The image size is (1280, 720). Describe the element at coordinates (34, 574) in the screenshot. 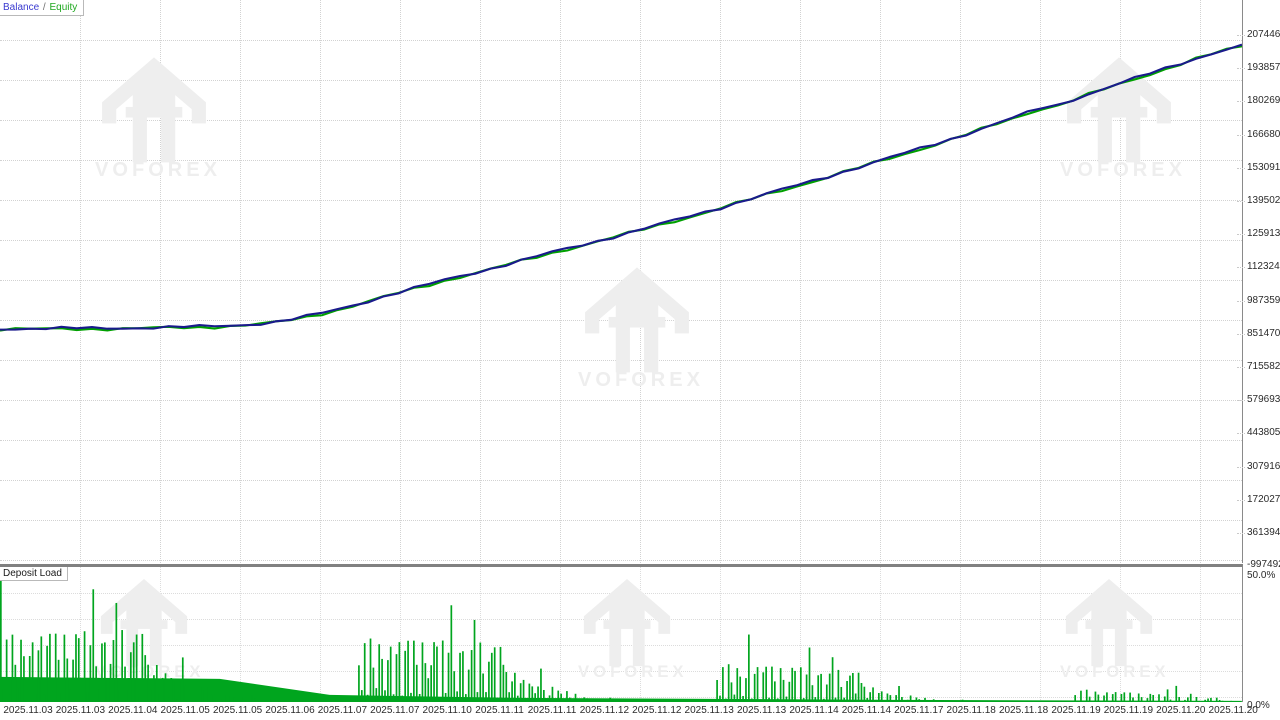

I see `deposit-load-label: Deposit Load` at that location.